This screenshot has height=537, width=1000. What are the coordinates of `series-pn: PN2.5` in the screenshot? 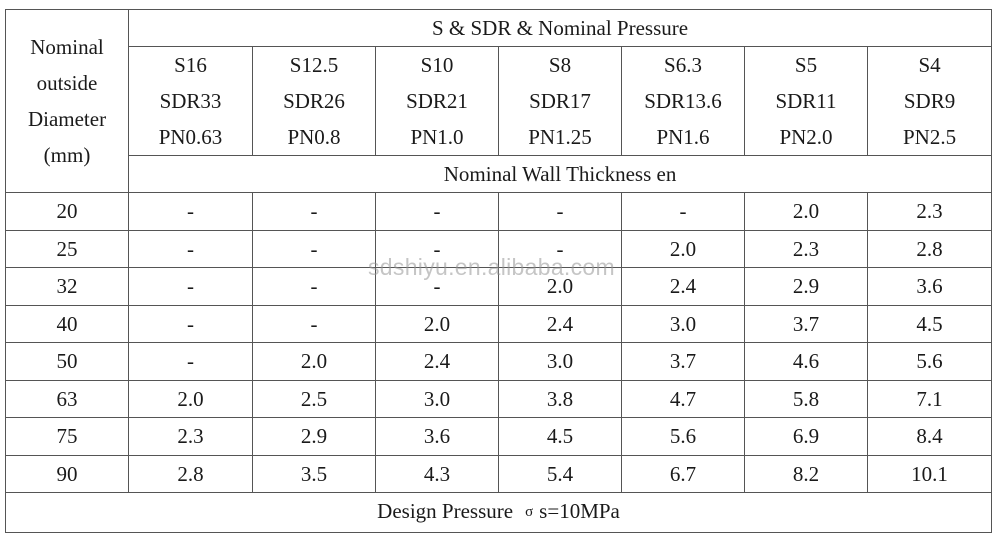 It's located at (929, 137).